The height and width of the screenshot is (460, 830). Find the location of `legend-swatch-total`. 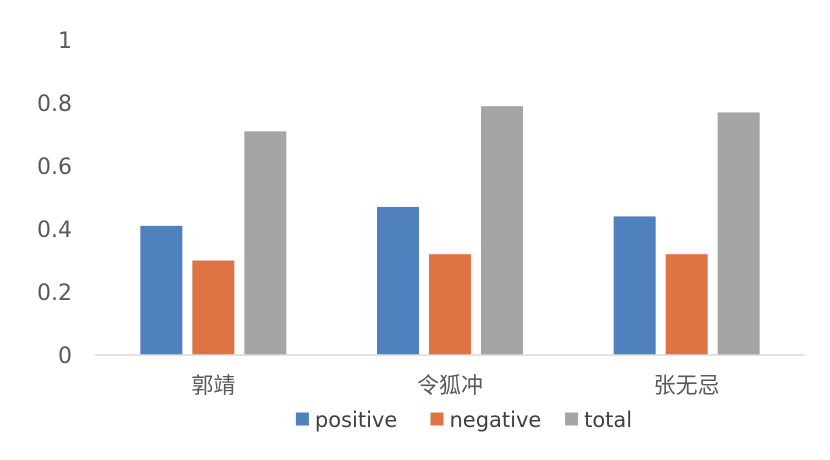

legend-swatch-total is located at coordinates (572, 419).